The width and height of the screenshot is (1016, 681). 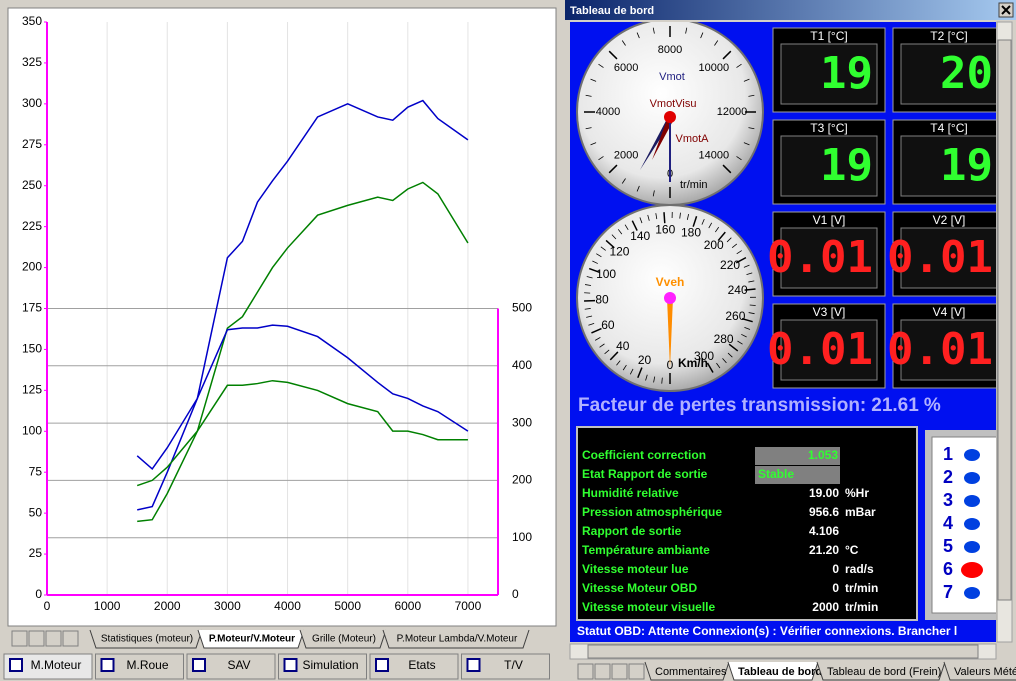 I want to click on param-value: 21.20, so click(x=824, y=550).